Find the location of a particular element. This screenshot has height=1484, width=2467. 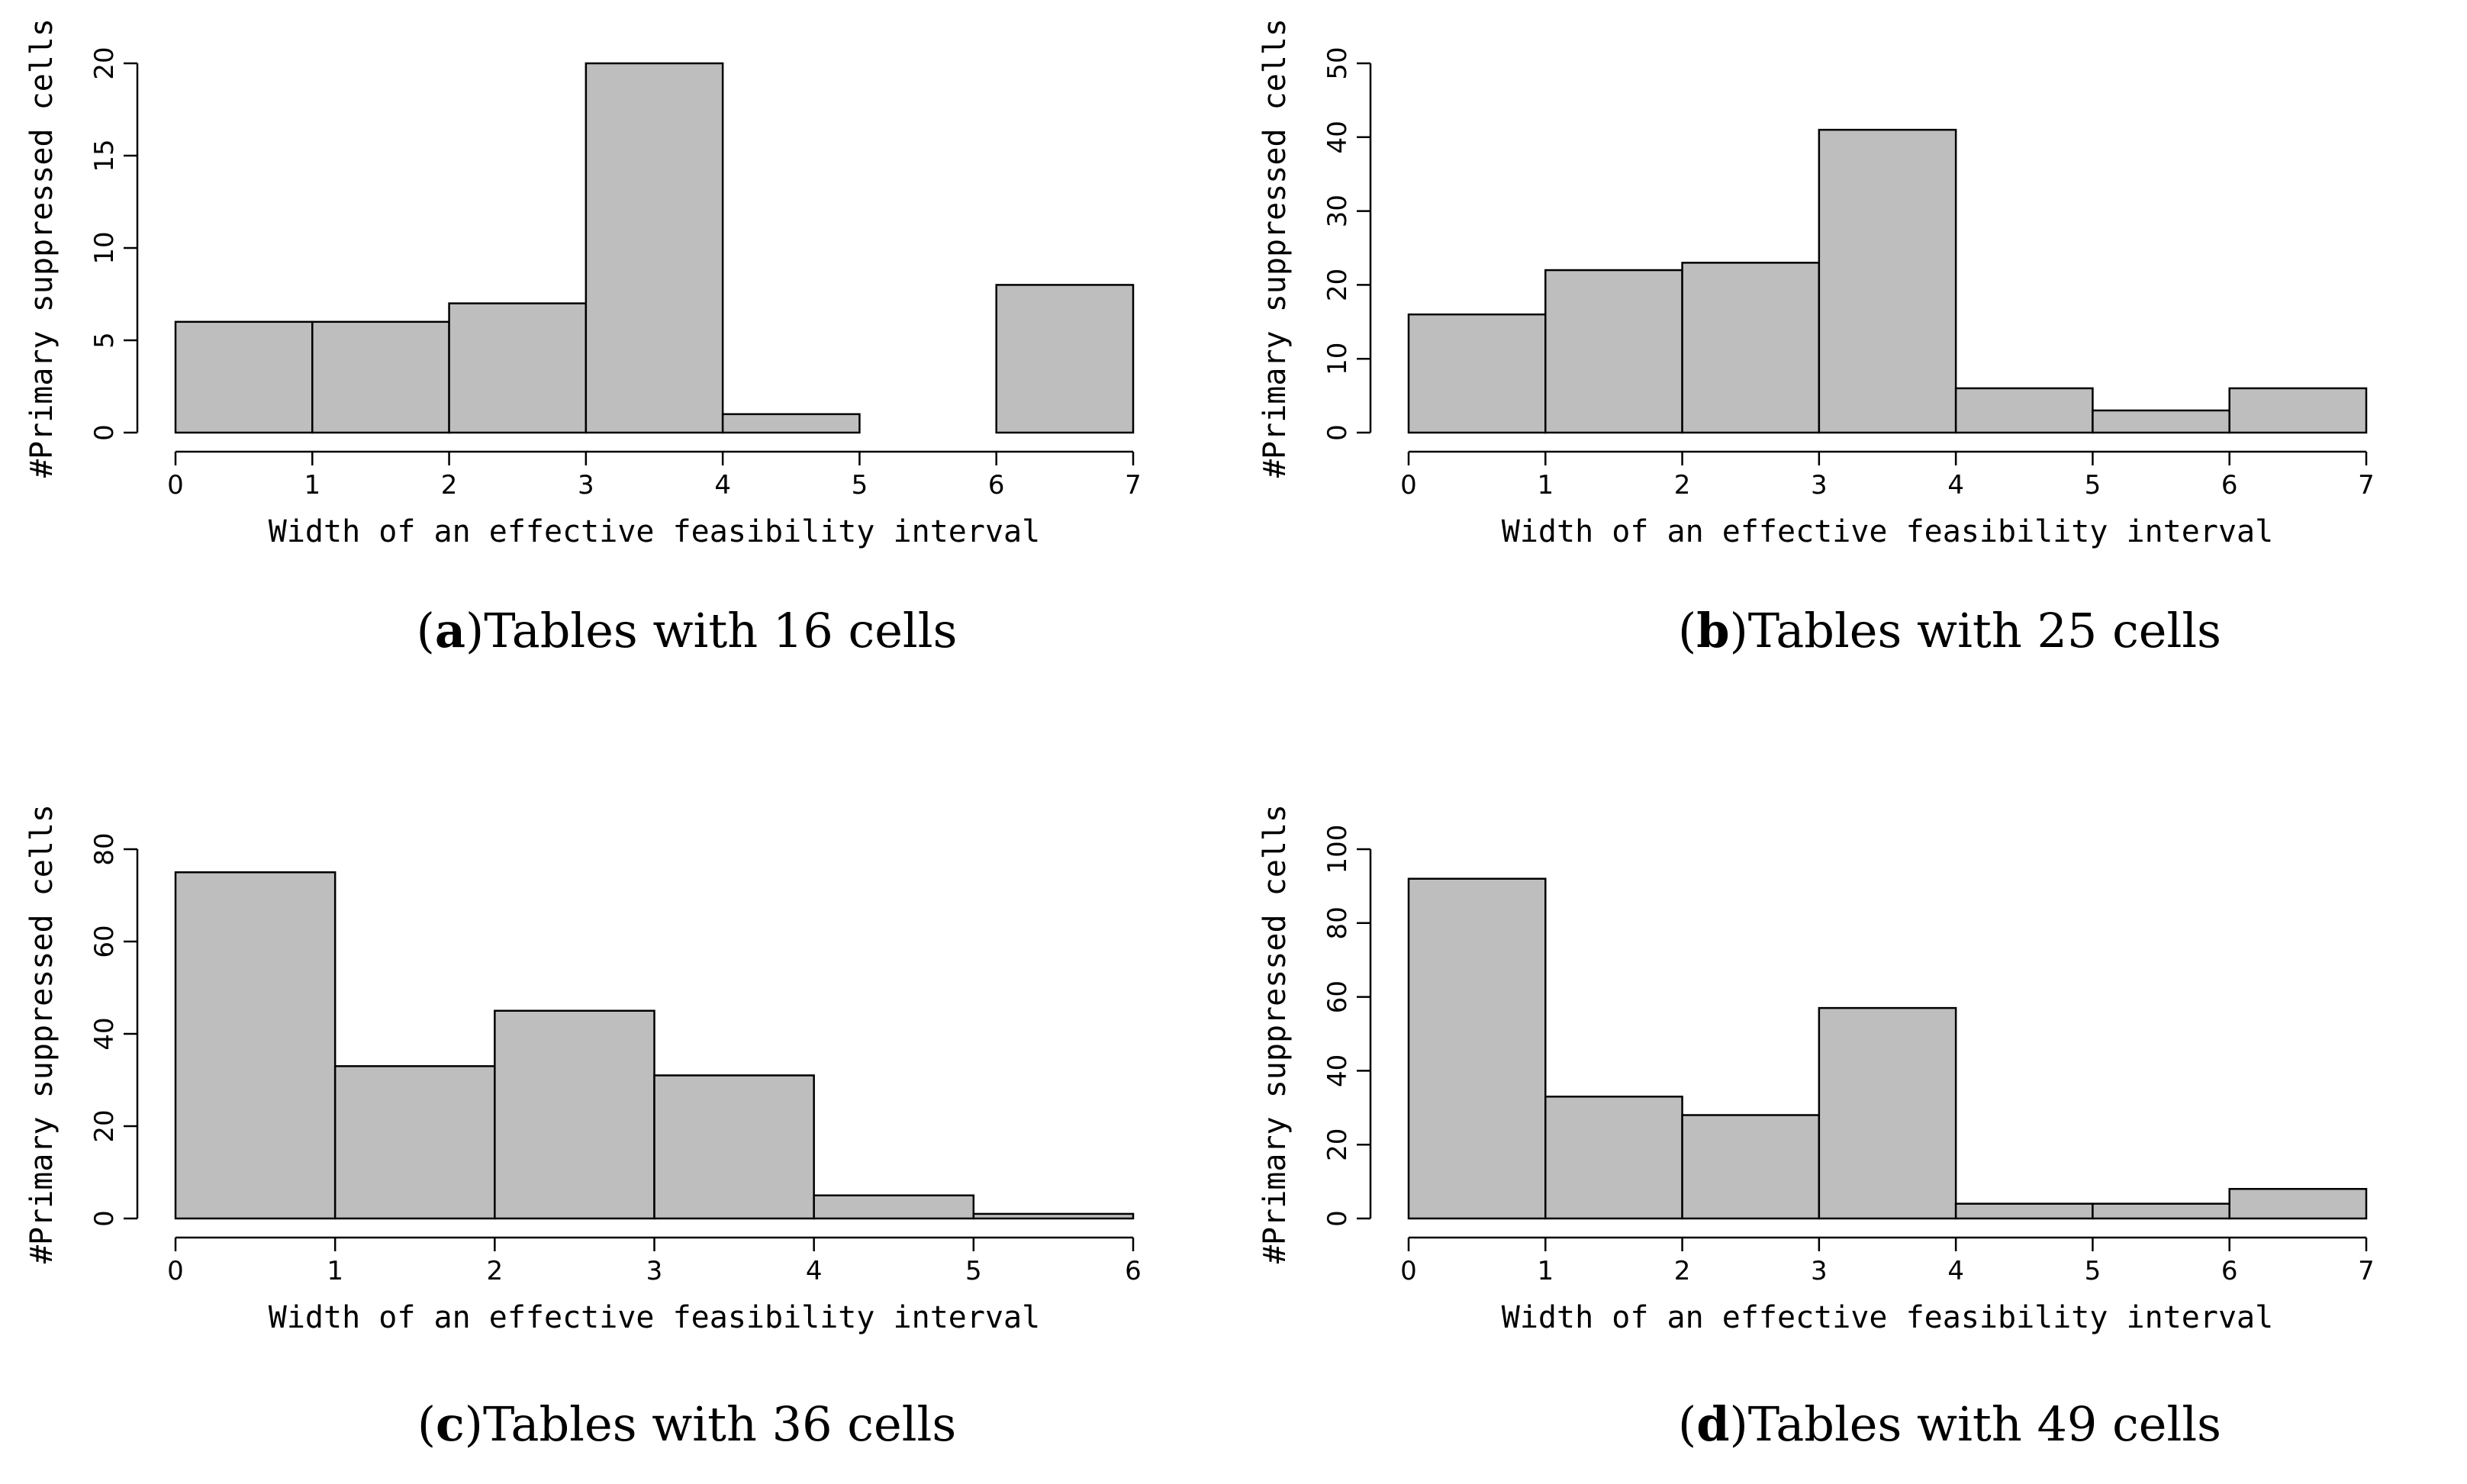

x-tick-label-a-4: 4 is located at coordinates (722, 485).